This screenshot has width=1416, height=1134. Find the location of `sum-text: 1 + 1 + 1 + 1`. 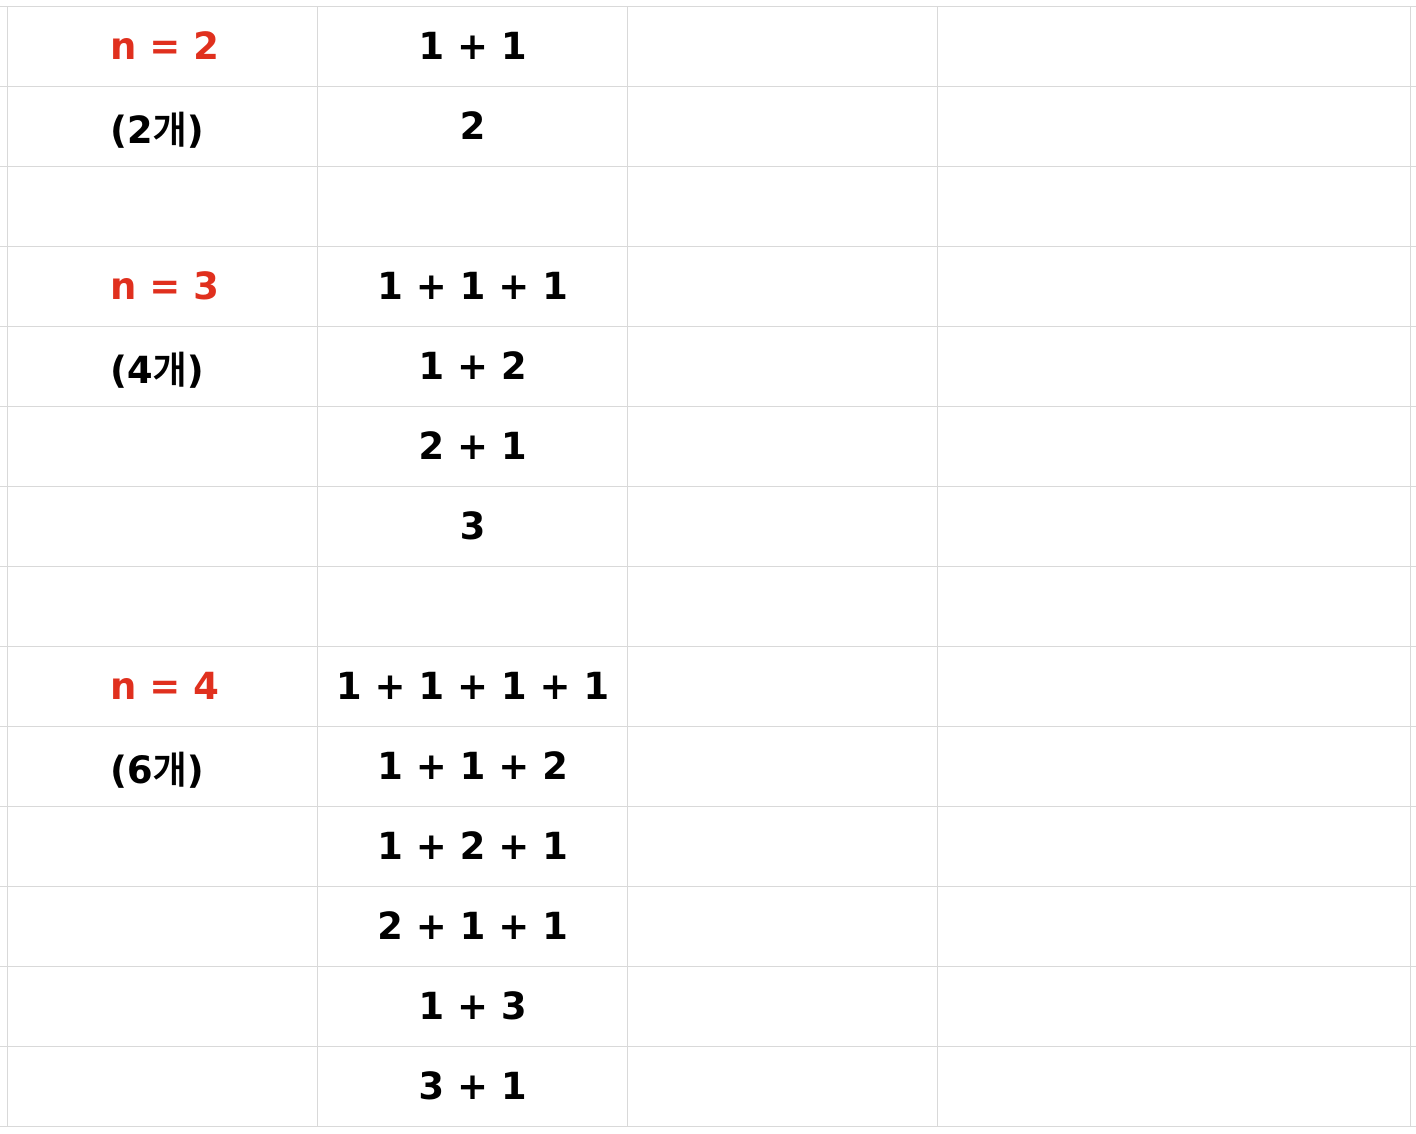

sum-text: 1 + 1 + 1 + 1 is located at coordinates (472, 686).